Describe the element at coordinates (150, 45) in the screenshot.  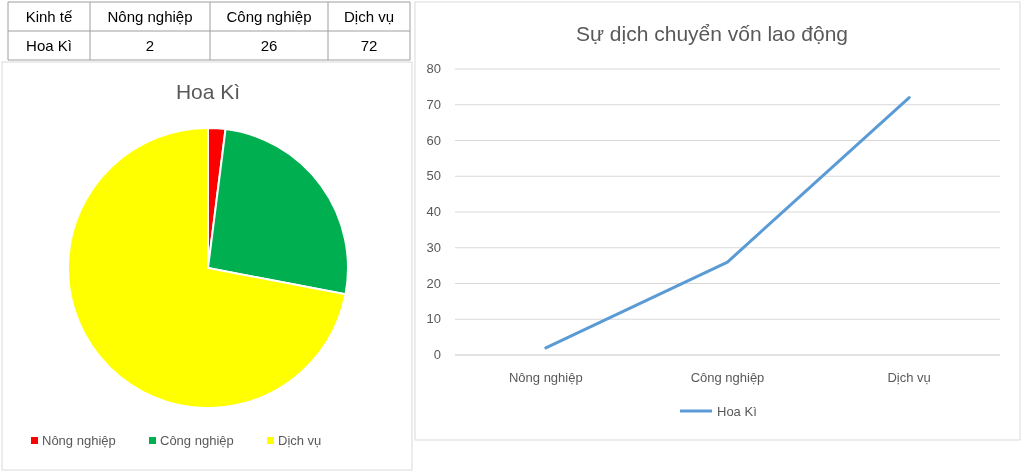
I see `data-label: 2` at that location.